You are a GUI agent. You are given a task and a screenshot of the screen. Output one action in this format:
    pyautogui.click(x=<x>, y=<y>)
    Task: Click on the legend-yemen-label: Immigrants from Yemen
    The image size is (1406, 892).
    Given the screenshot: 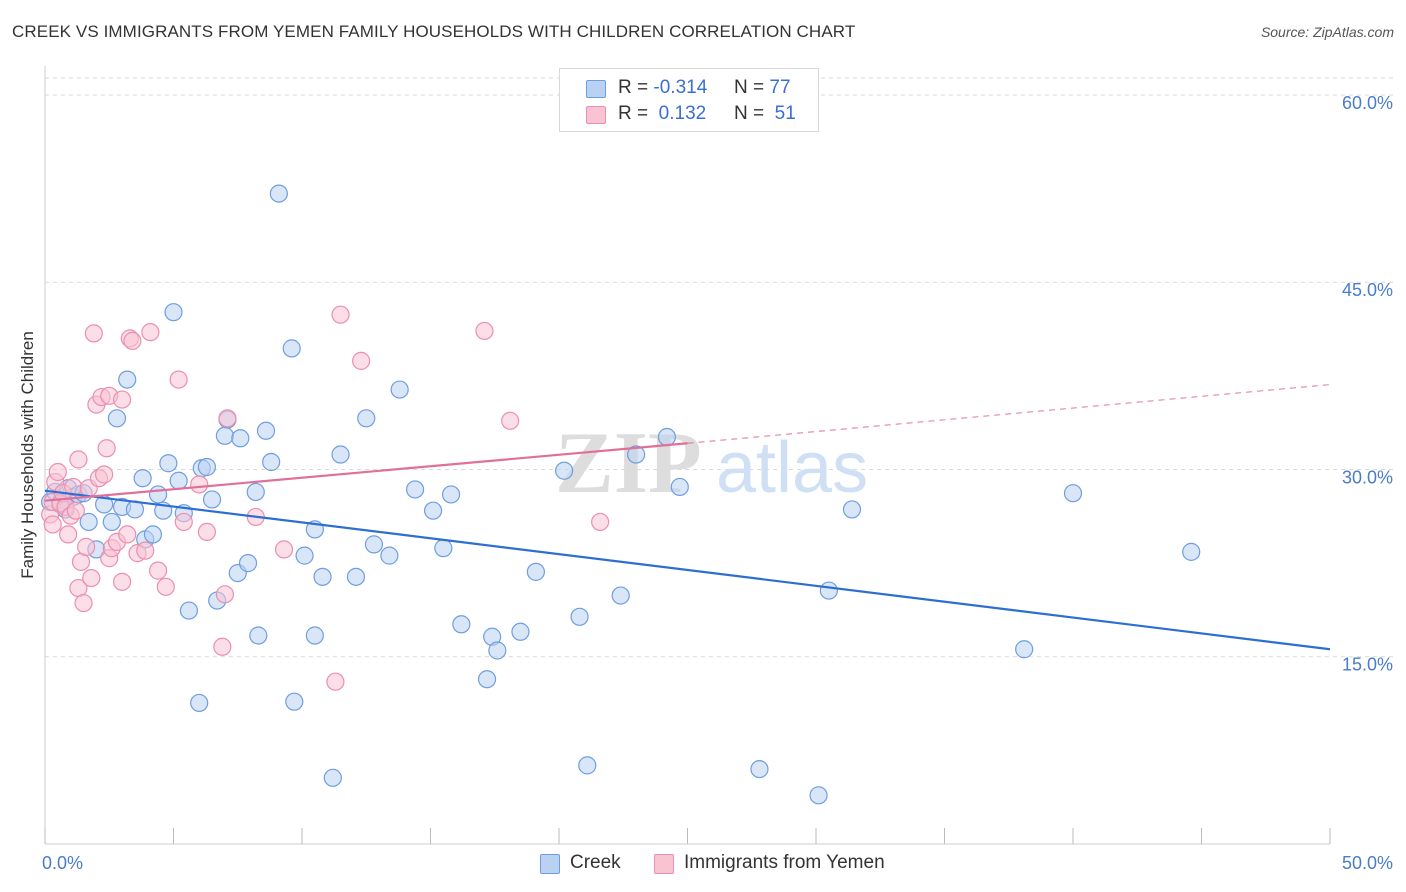 What is the action you would take?
    pyautogui.click(x=784, y=862)
    